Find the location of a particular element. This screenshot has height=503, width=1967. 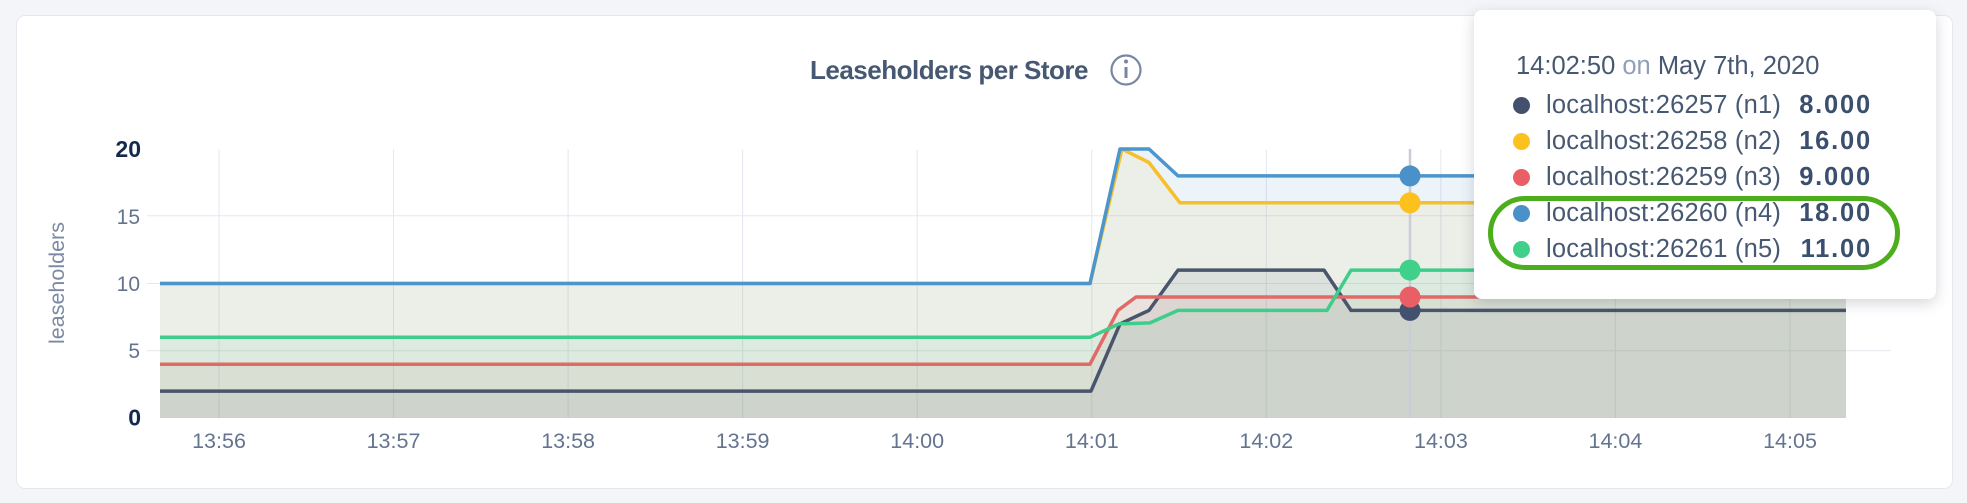

svg-text: 13:57 is located at coordinates (394, 441).